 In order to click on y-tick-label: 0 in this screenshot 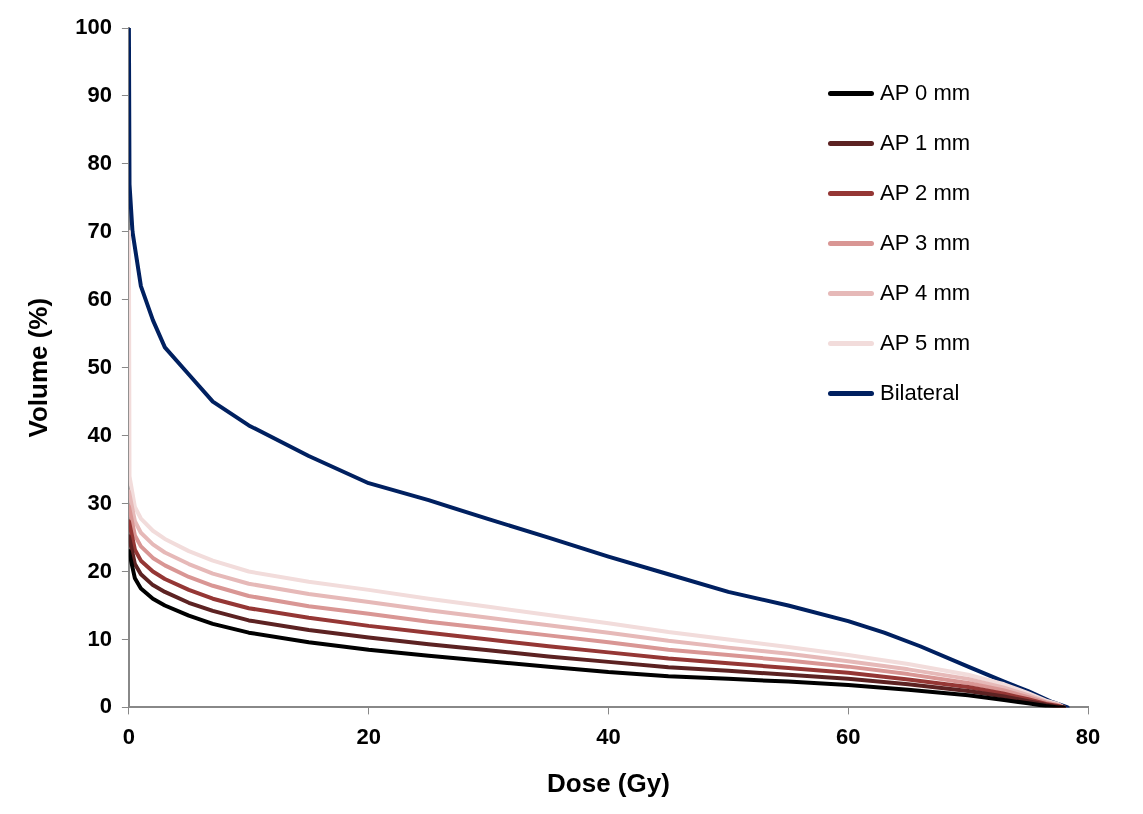, I will do `click(105, 706)`.